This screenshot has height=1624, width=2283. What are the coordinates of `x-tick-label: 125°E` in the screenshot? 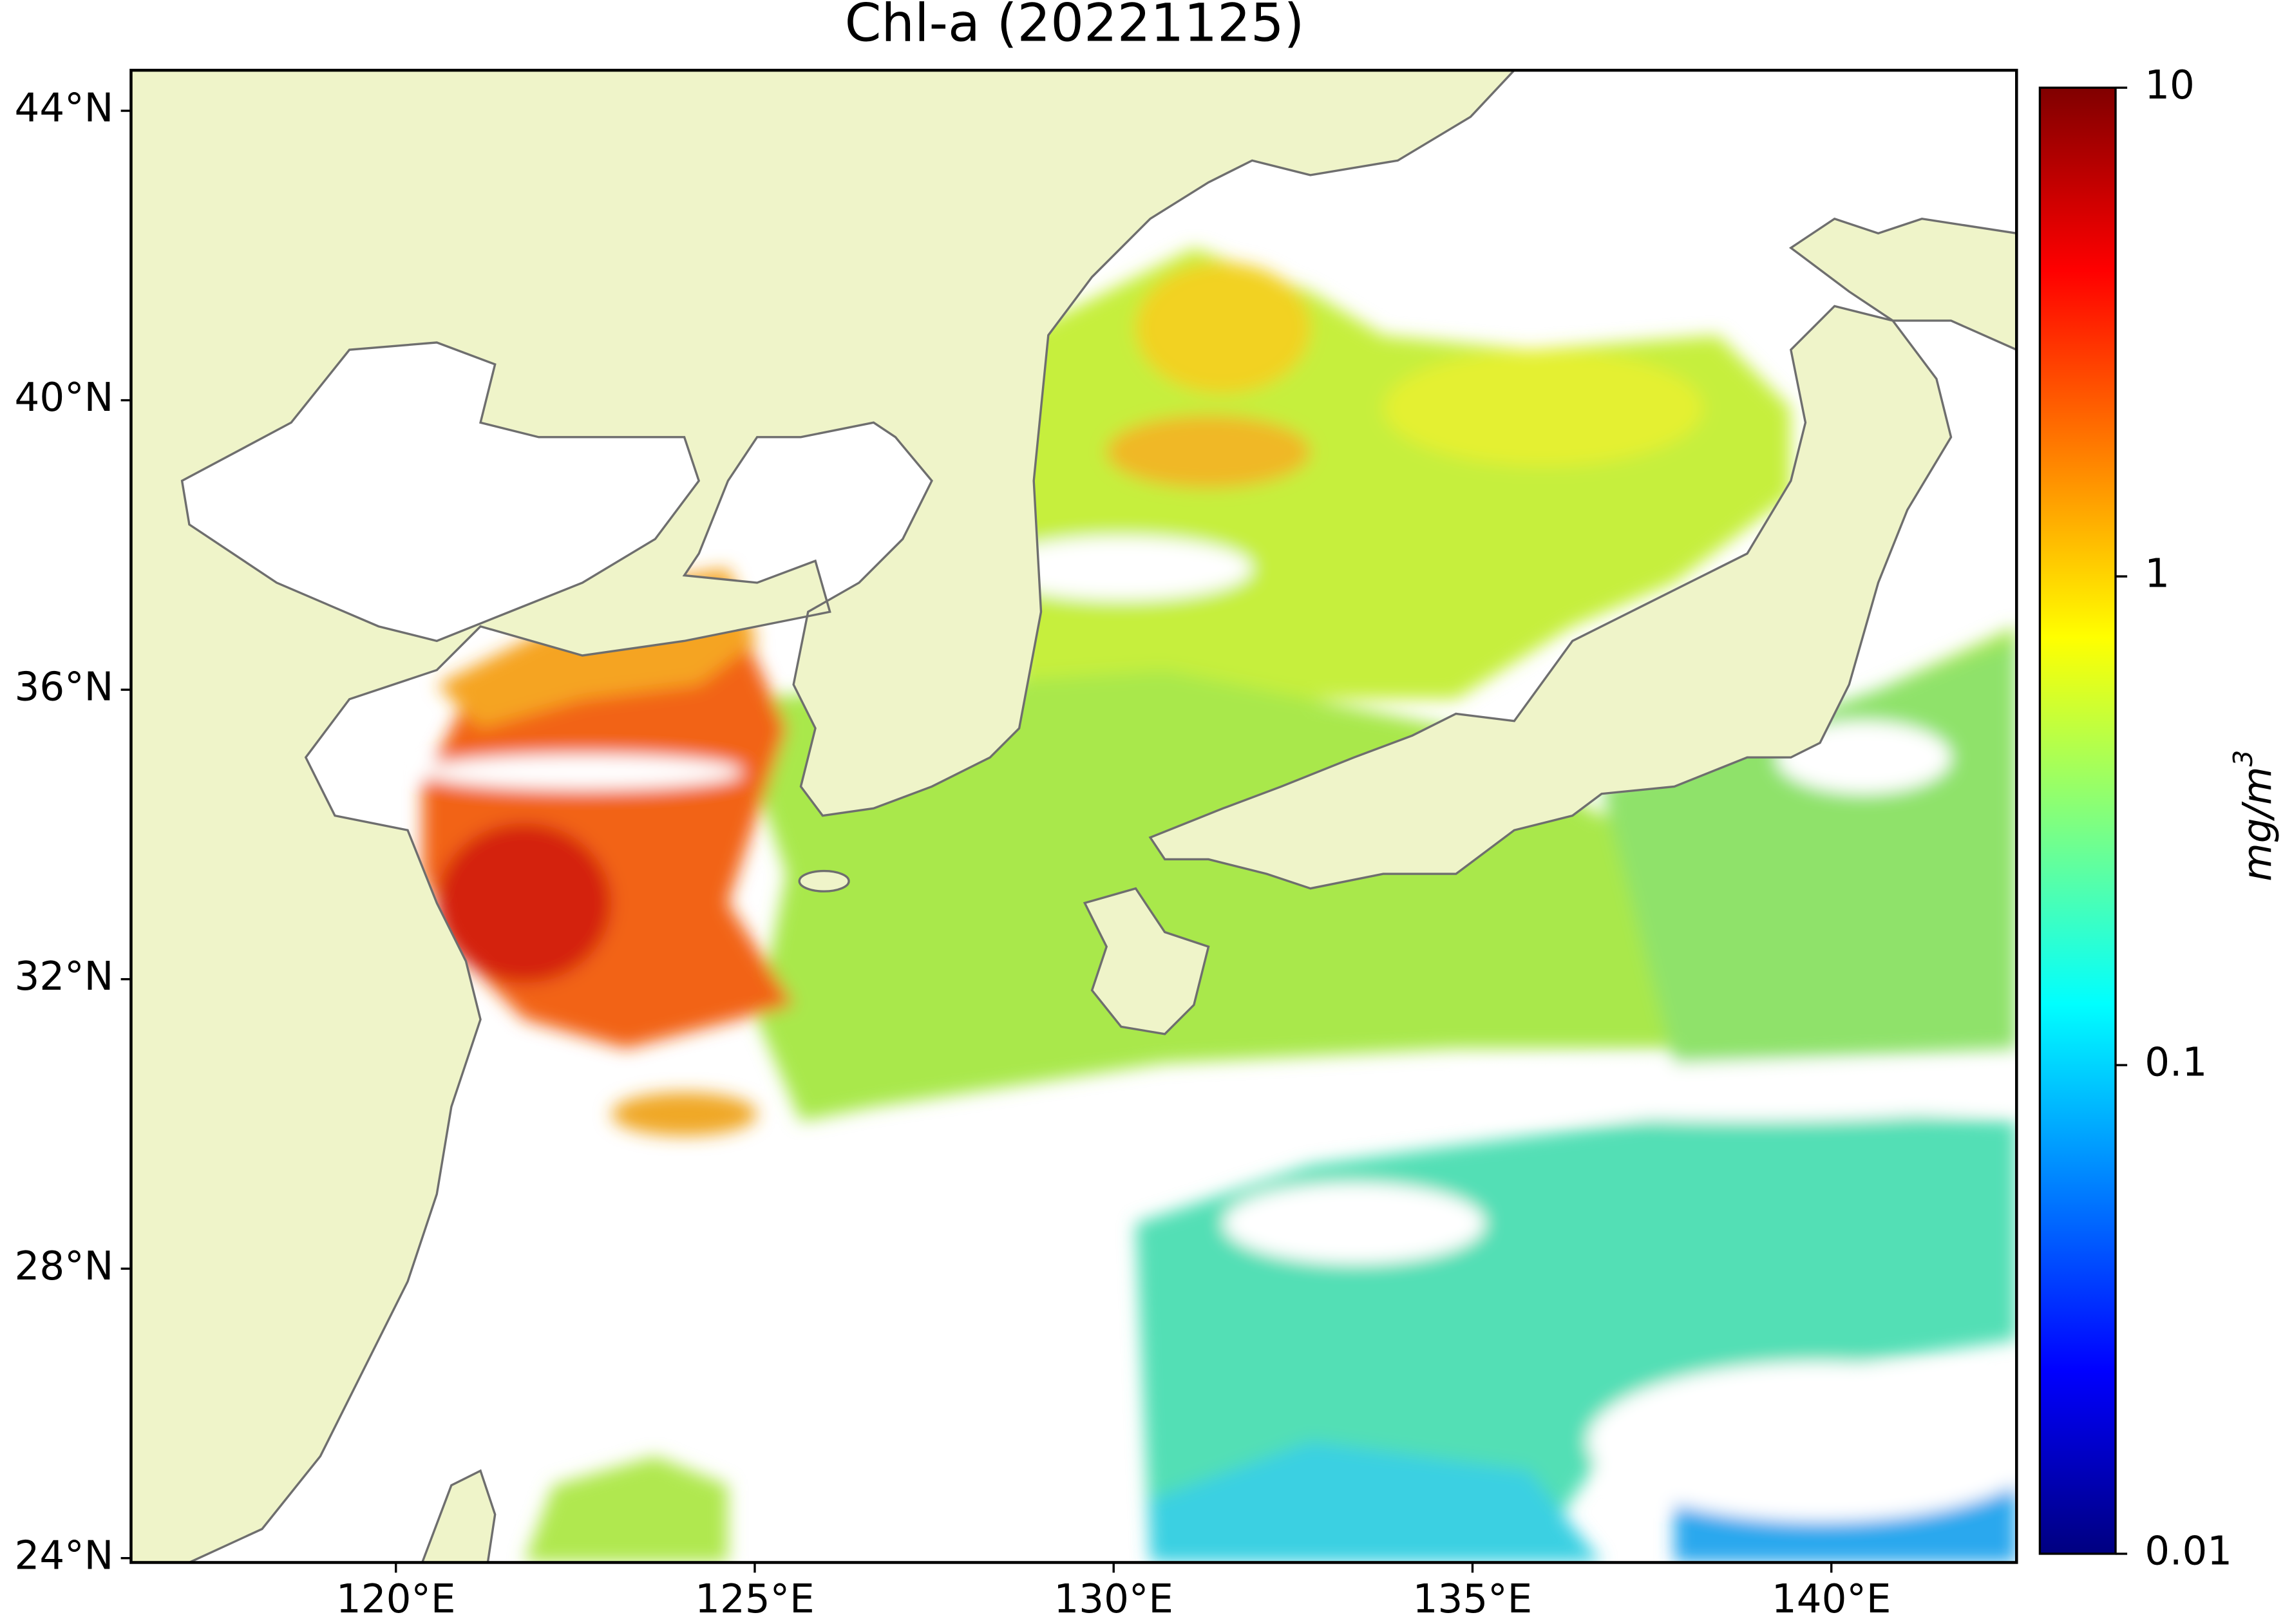 It's located at (755, 1599).